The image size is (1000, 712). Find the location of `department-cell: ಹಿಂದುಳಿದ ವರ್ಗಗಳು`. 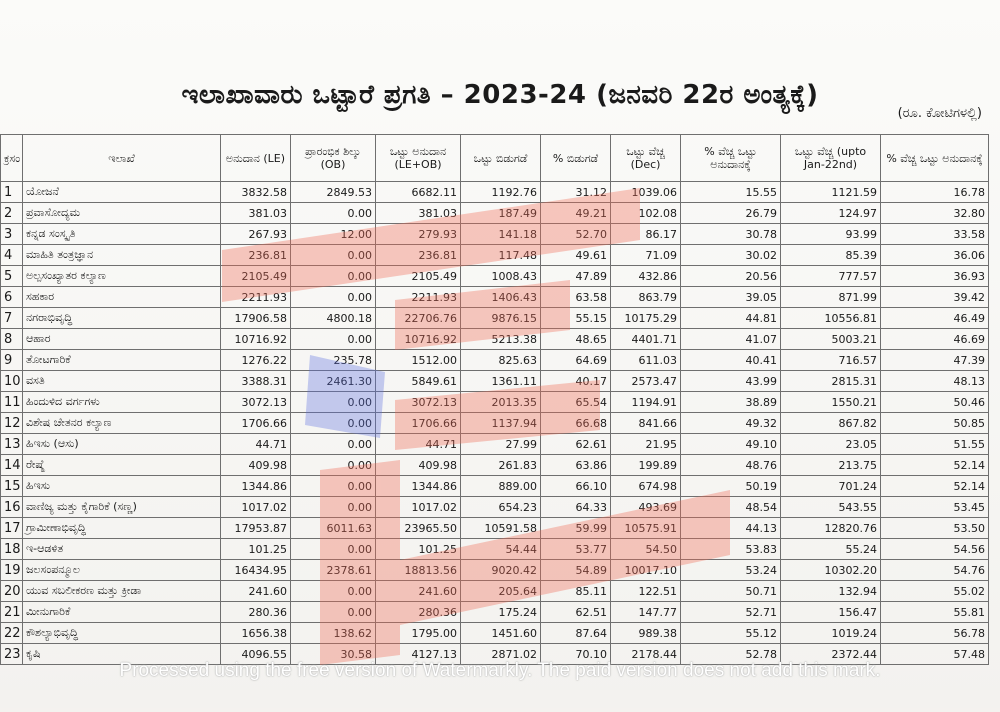

department-cell: ಹಿಂದುಳಿದ ವರ್ಗಗಳು is located at coordinates (121, 402).